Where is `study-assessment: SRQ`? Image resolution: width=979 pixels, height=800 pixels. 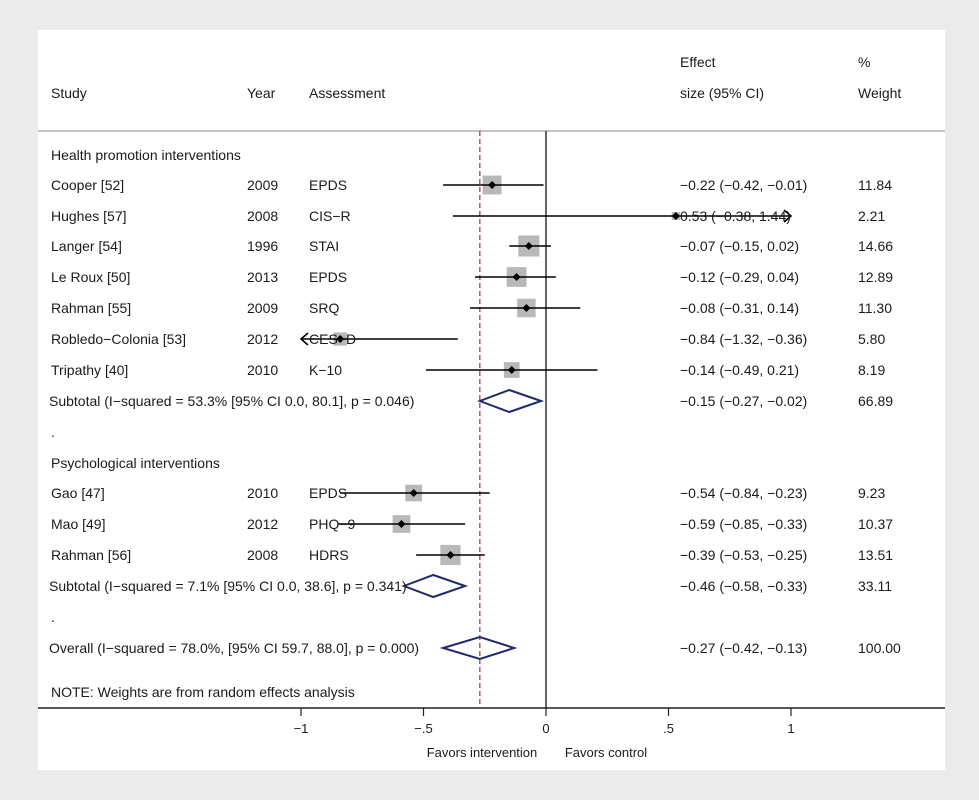 study-assessment: SRQ is located at coordinates (324, 308).